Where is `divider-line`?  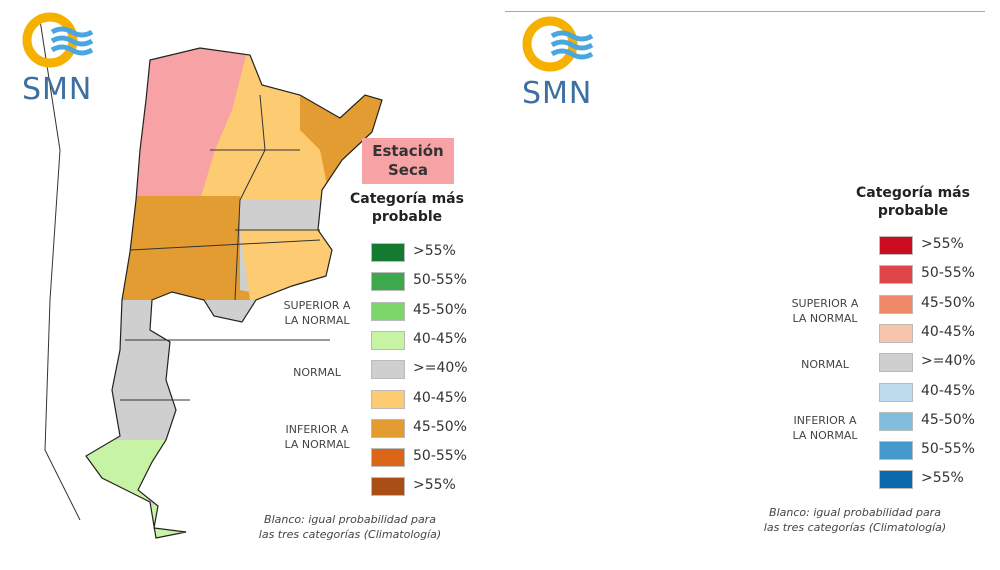
divider-line is located at coordinates (745, 11).